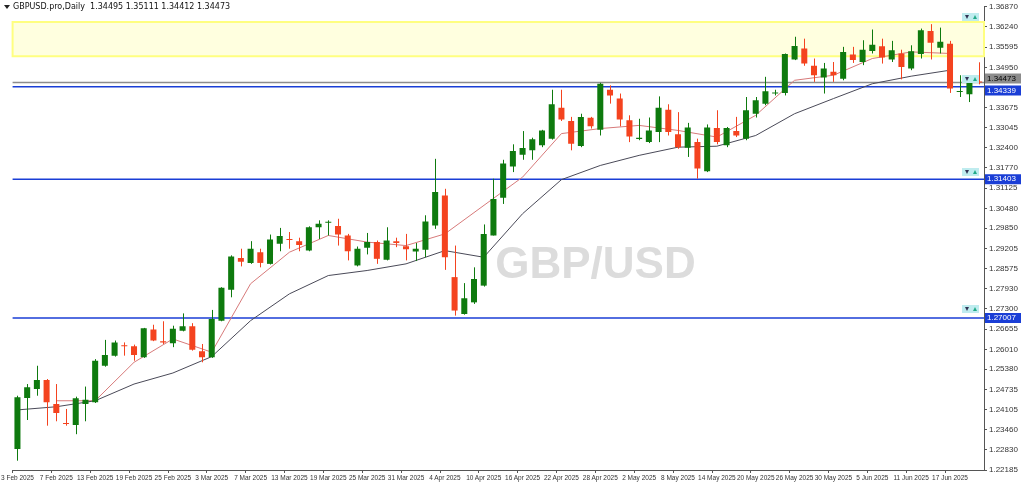  I want to click on y-tick-label: 1.35595, so click(1004, 47).